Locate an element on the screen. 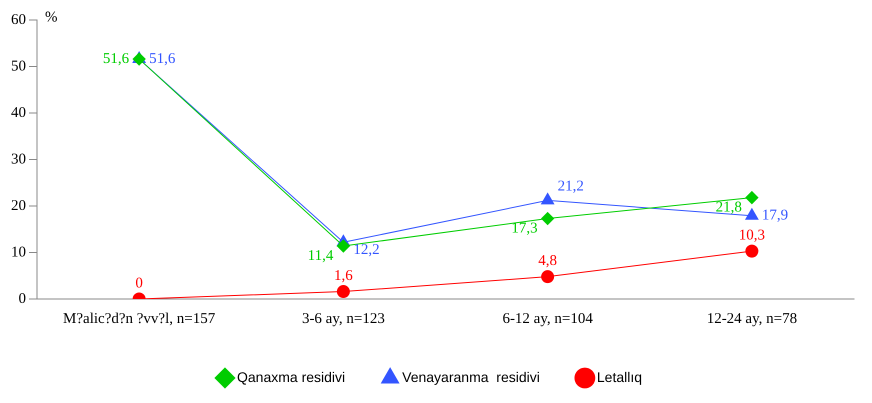 The height and width of the screenshot is (403, 872). data-label: 10,3 is located at coordinates (751, 236).